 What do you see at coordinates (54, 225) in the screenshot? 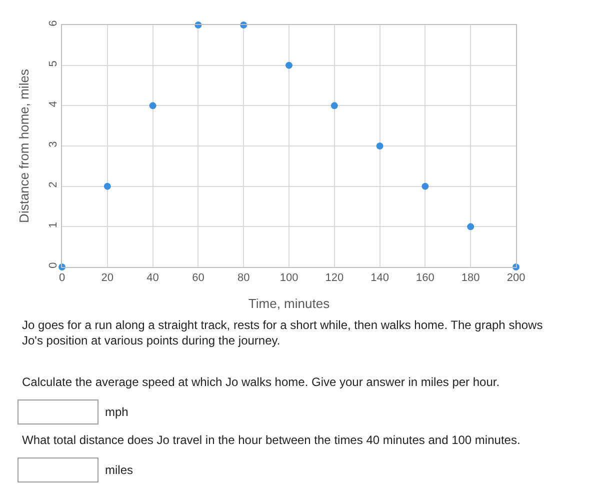
I see `y-tick-label: 1` at bounding box center [54, 225].